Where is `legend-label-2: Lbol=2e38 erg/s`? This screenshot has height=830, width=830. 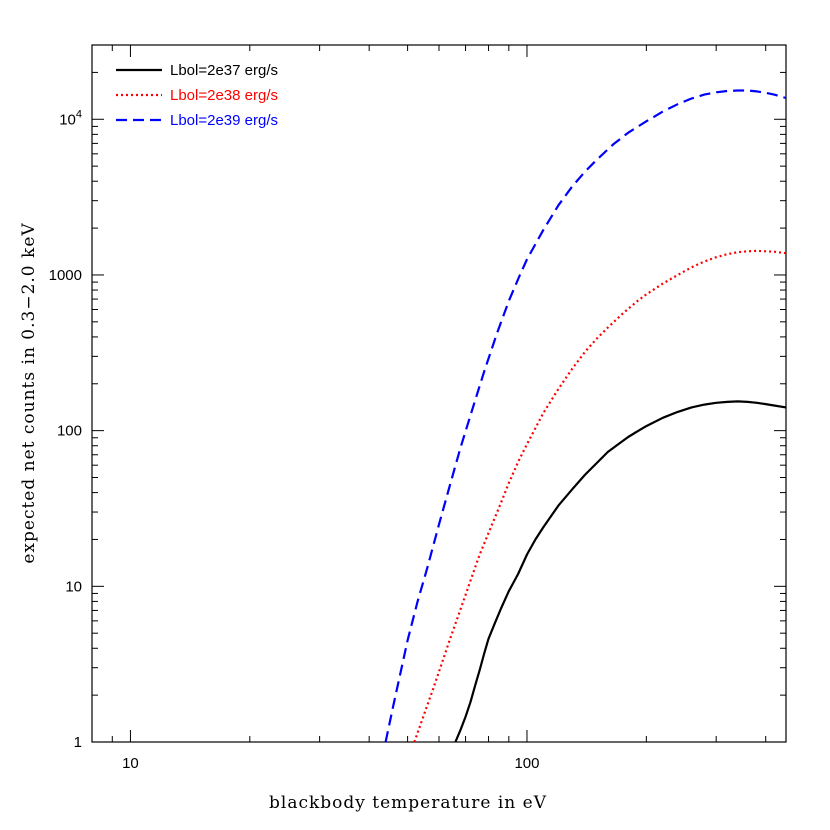
legend-label-2: Lbol=2e38 erg/s is located at coordinates (224, 95).